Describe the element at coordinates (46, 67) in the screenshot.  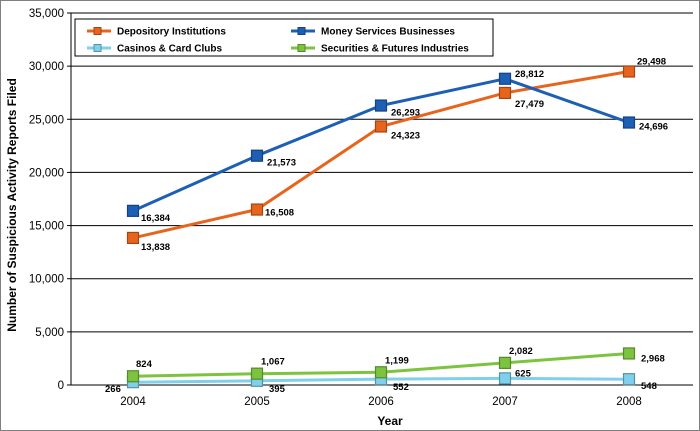
I see `y-tick-label: 30,000` at that location.